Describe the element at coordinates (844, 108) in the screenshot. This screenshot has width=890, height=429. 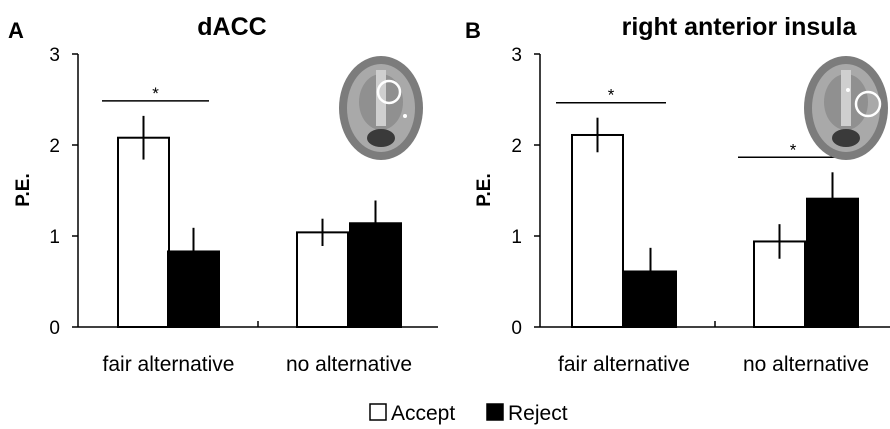
I see `panel-b-brain-inset` at that location.